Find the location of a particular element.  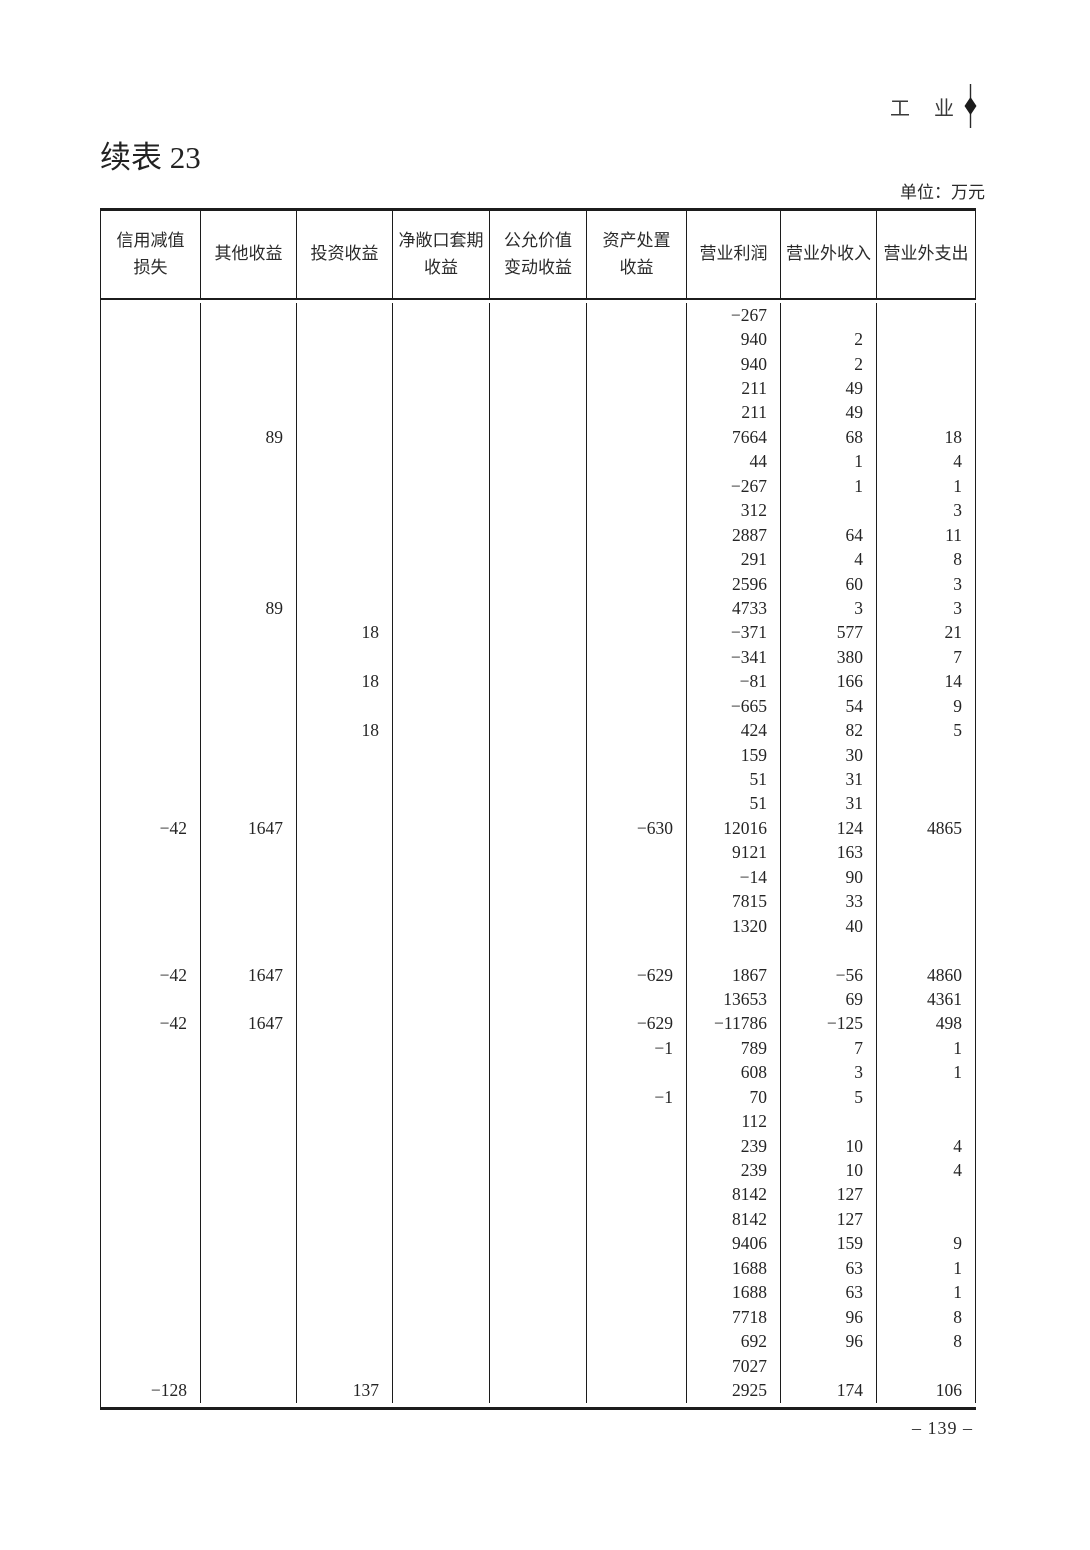

column-header: 营业外收入 is located at coordinates (829, 254).